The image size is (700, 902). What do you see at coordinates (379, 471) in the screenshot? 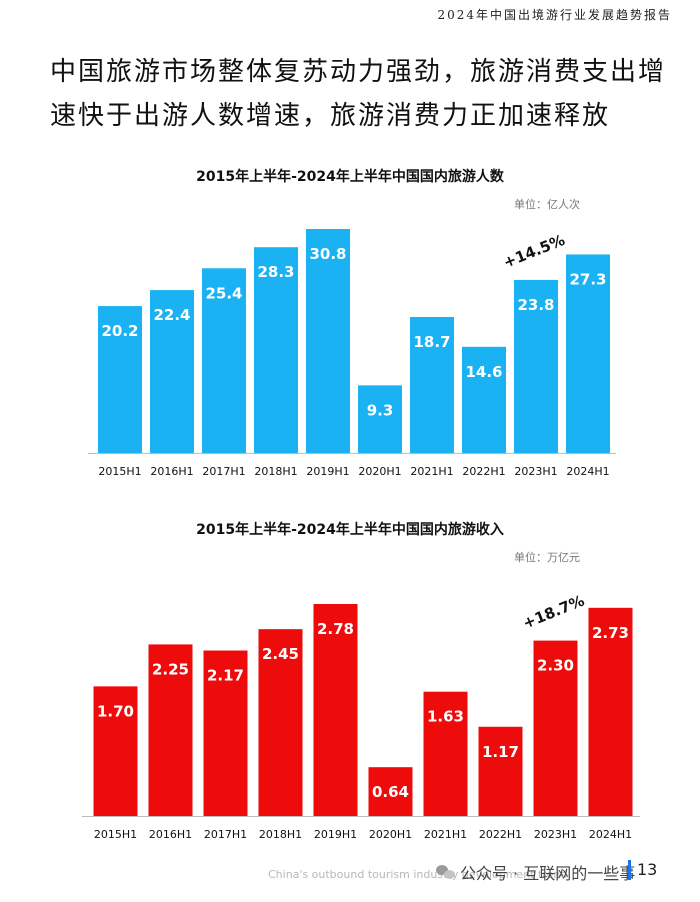
I see `chart-1-tick-label: 2020H1` at bounding box center [379, 471].